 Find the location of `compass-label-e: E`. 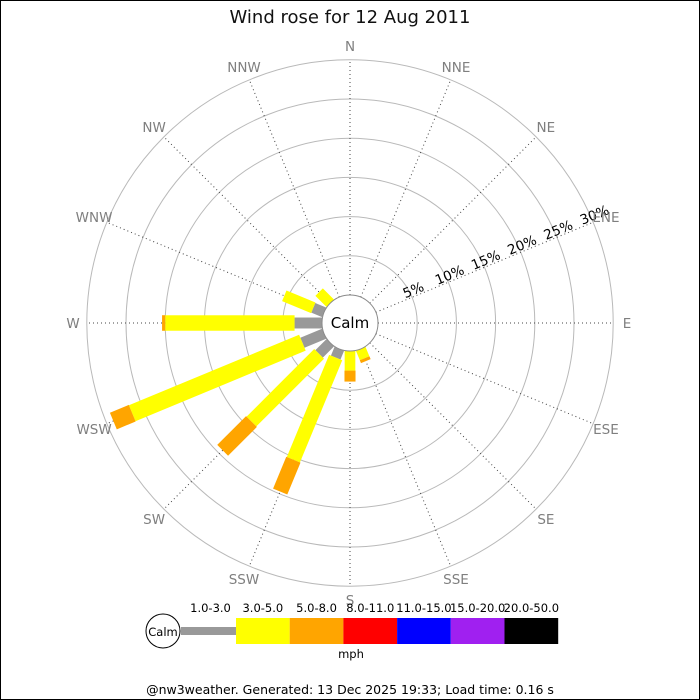

compass-label-e: E is located at coordinates (627, 324).